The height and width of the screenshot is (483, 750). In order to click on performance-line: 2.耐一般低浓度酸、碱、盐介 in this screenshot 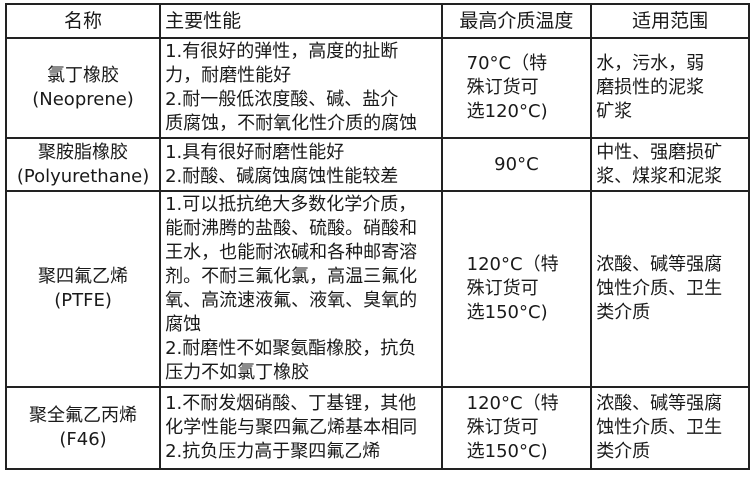, I will do `click(282, 99)`.